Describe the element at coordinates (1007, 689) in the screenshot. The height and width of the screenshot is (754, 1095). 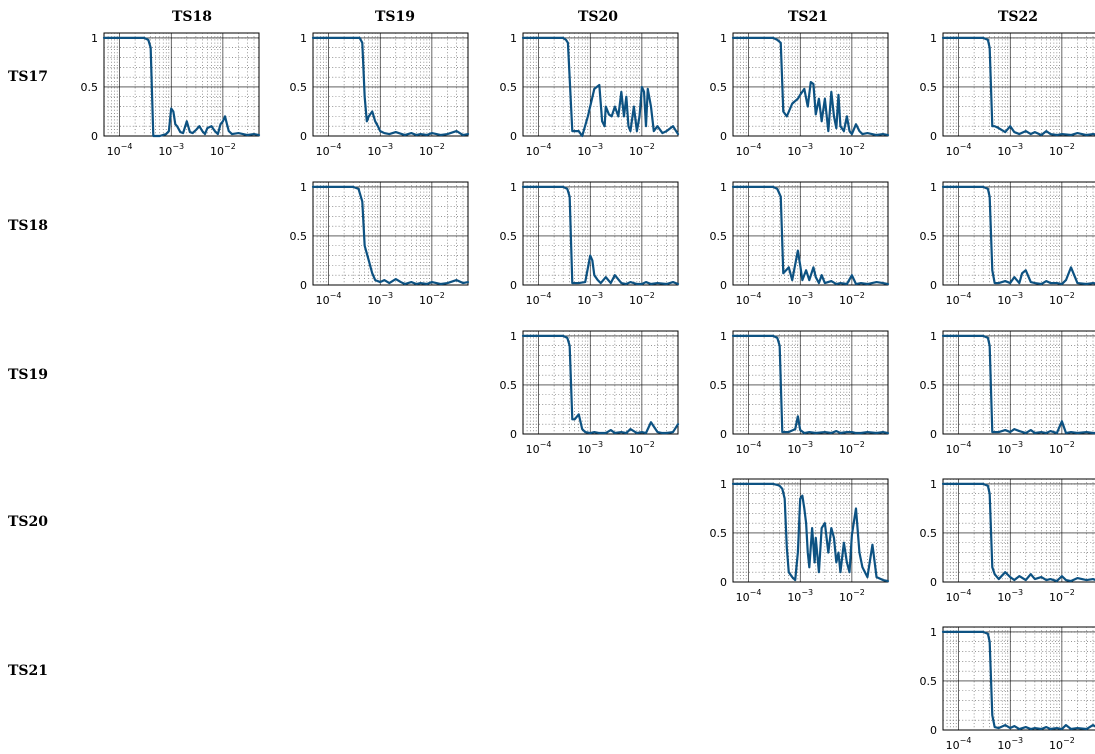
I see `panel-ts21-ts22: 0 0.5 1 10⁻⁴ 10⁻³ 10⁻²` at that location.